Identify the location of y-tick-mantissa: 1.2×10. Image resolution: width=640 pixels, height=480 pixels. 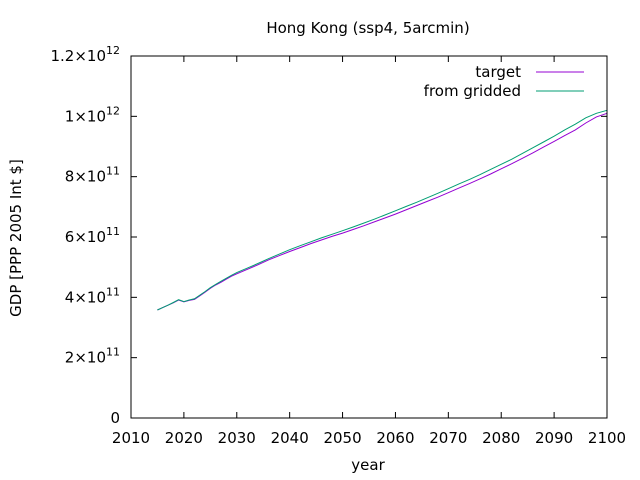
(78, 56).